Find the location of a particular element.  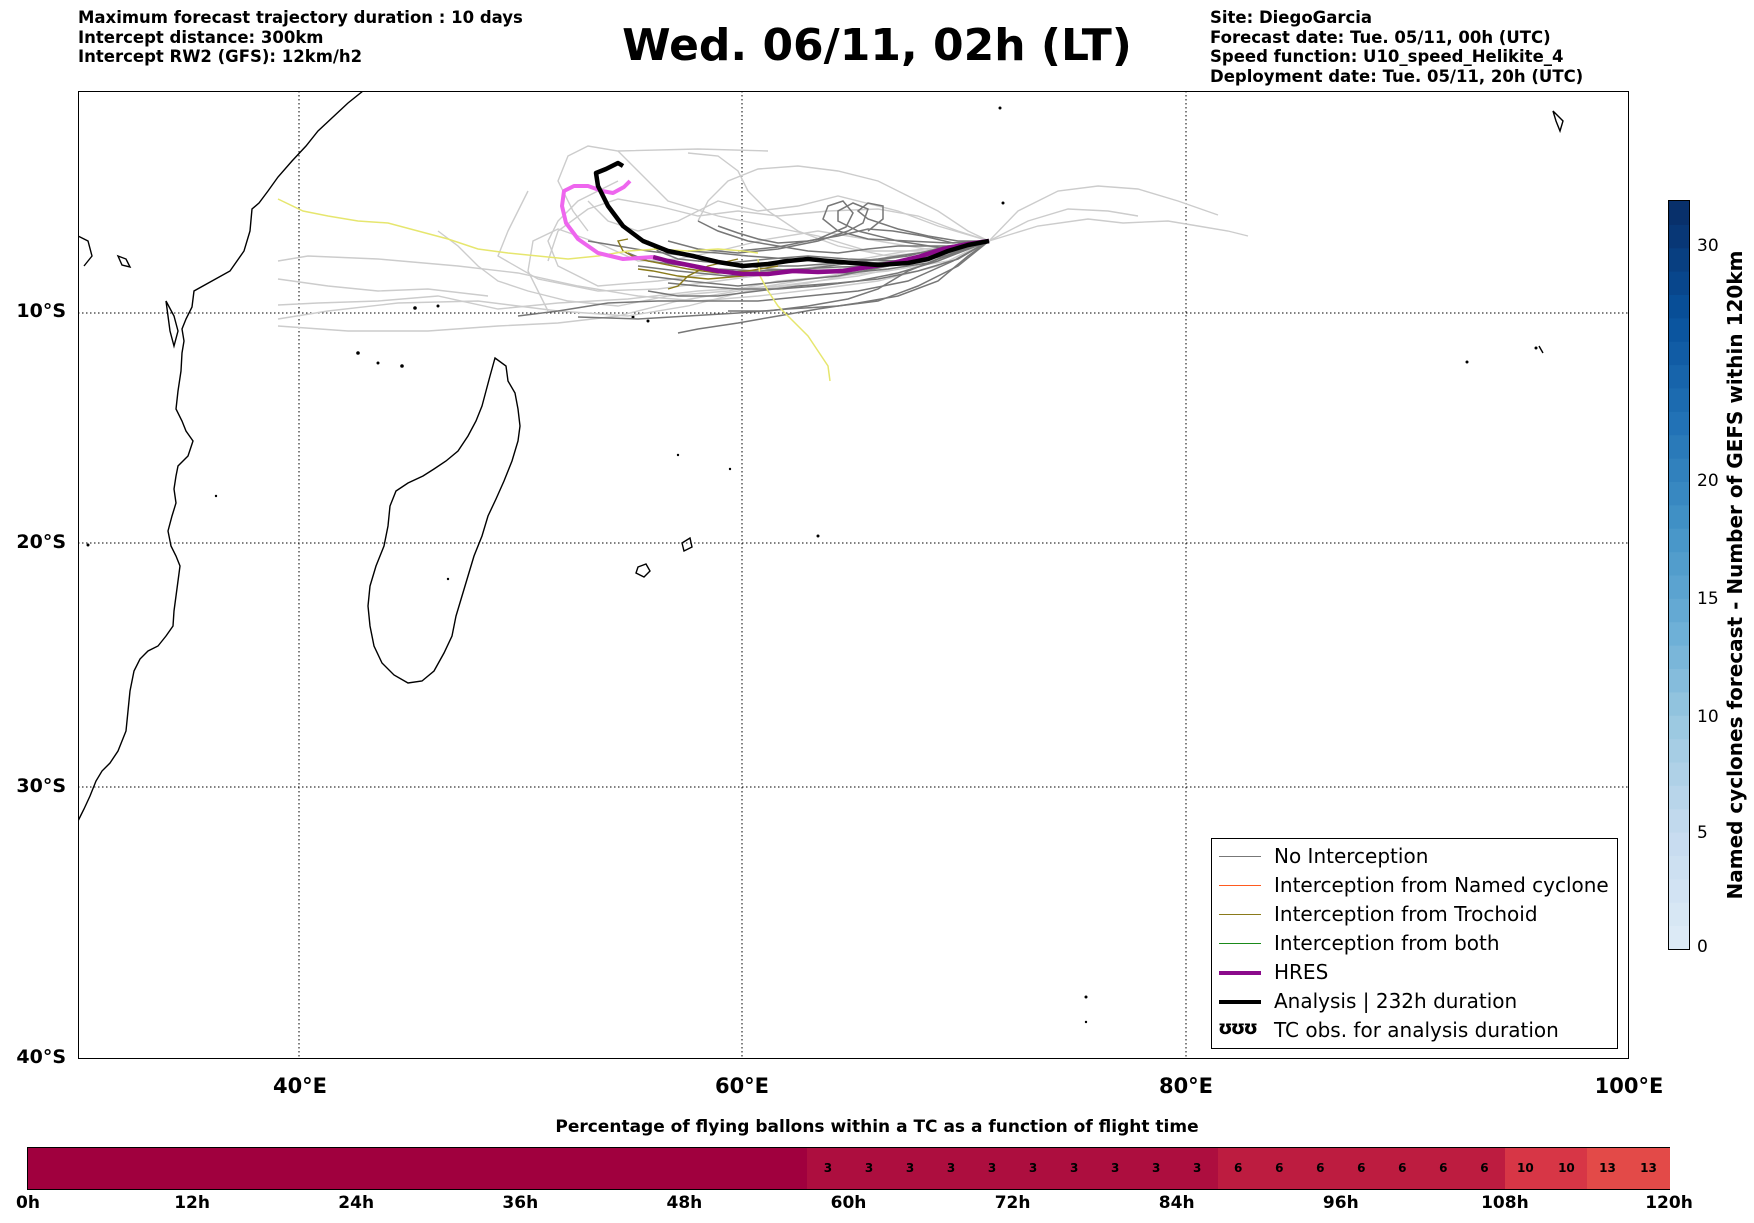

percentage-tick-label: 36h is located at coordinates (520, 1203).